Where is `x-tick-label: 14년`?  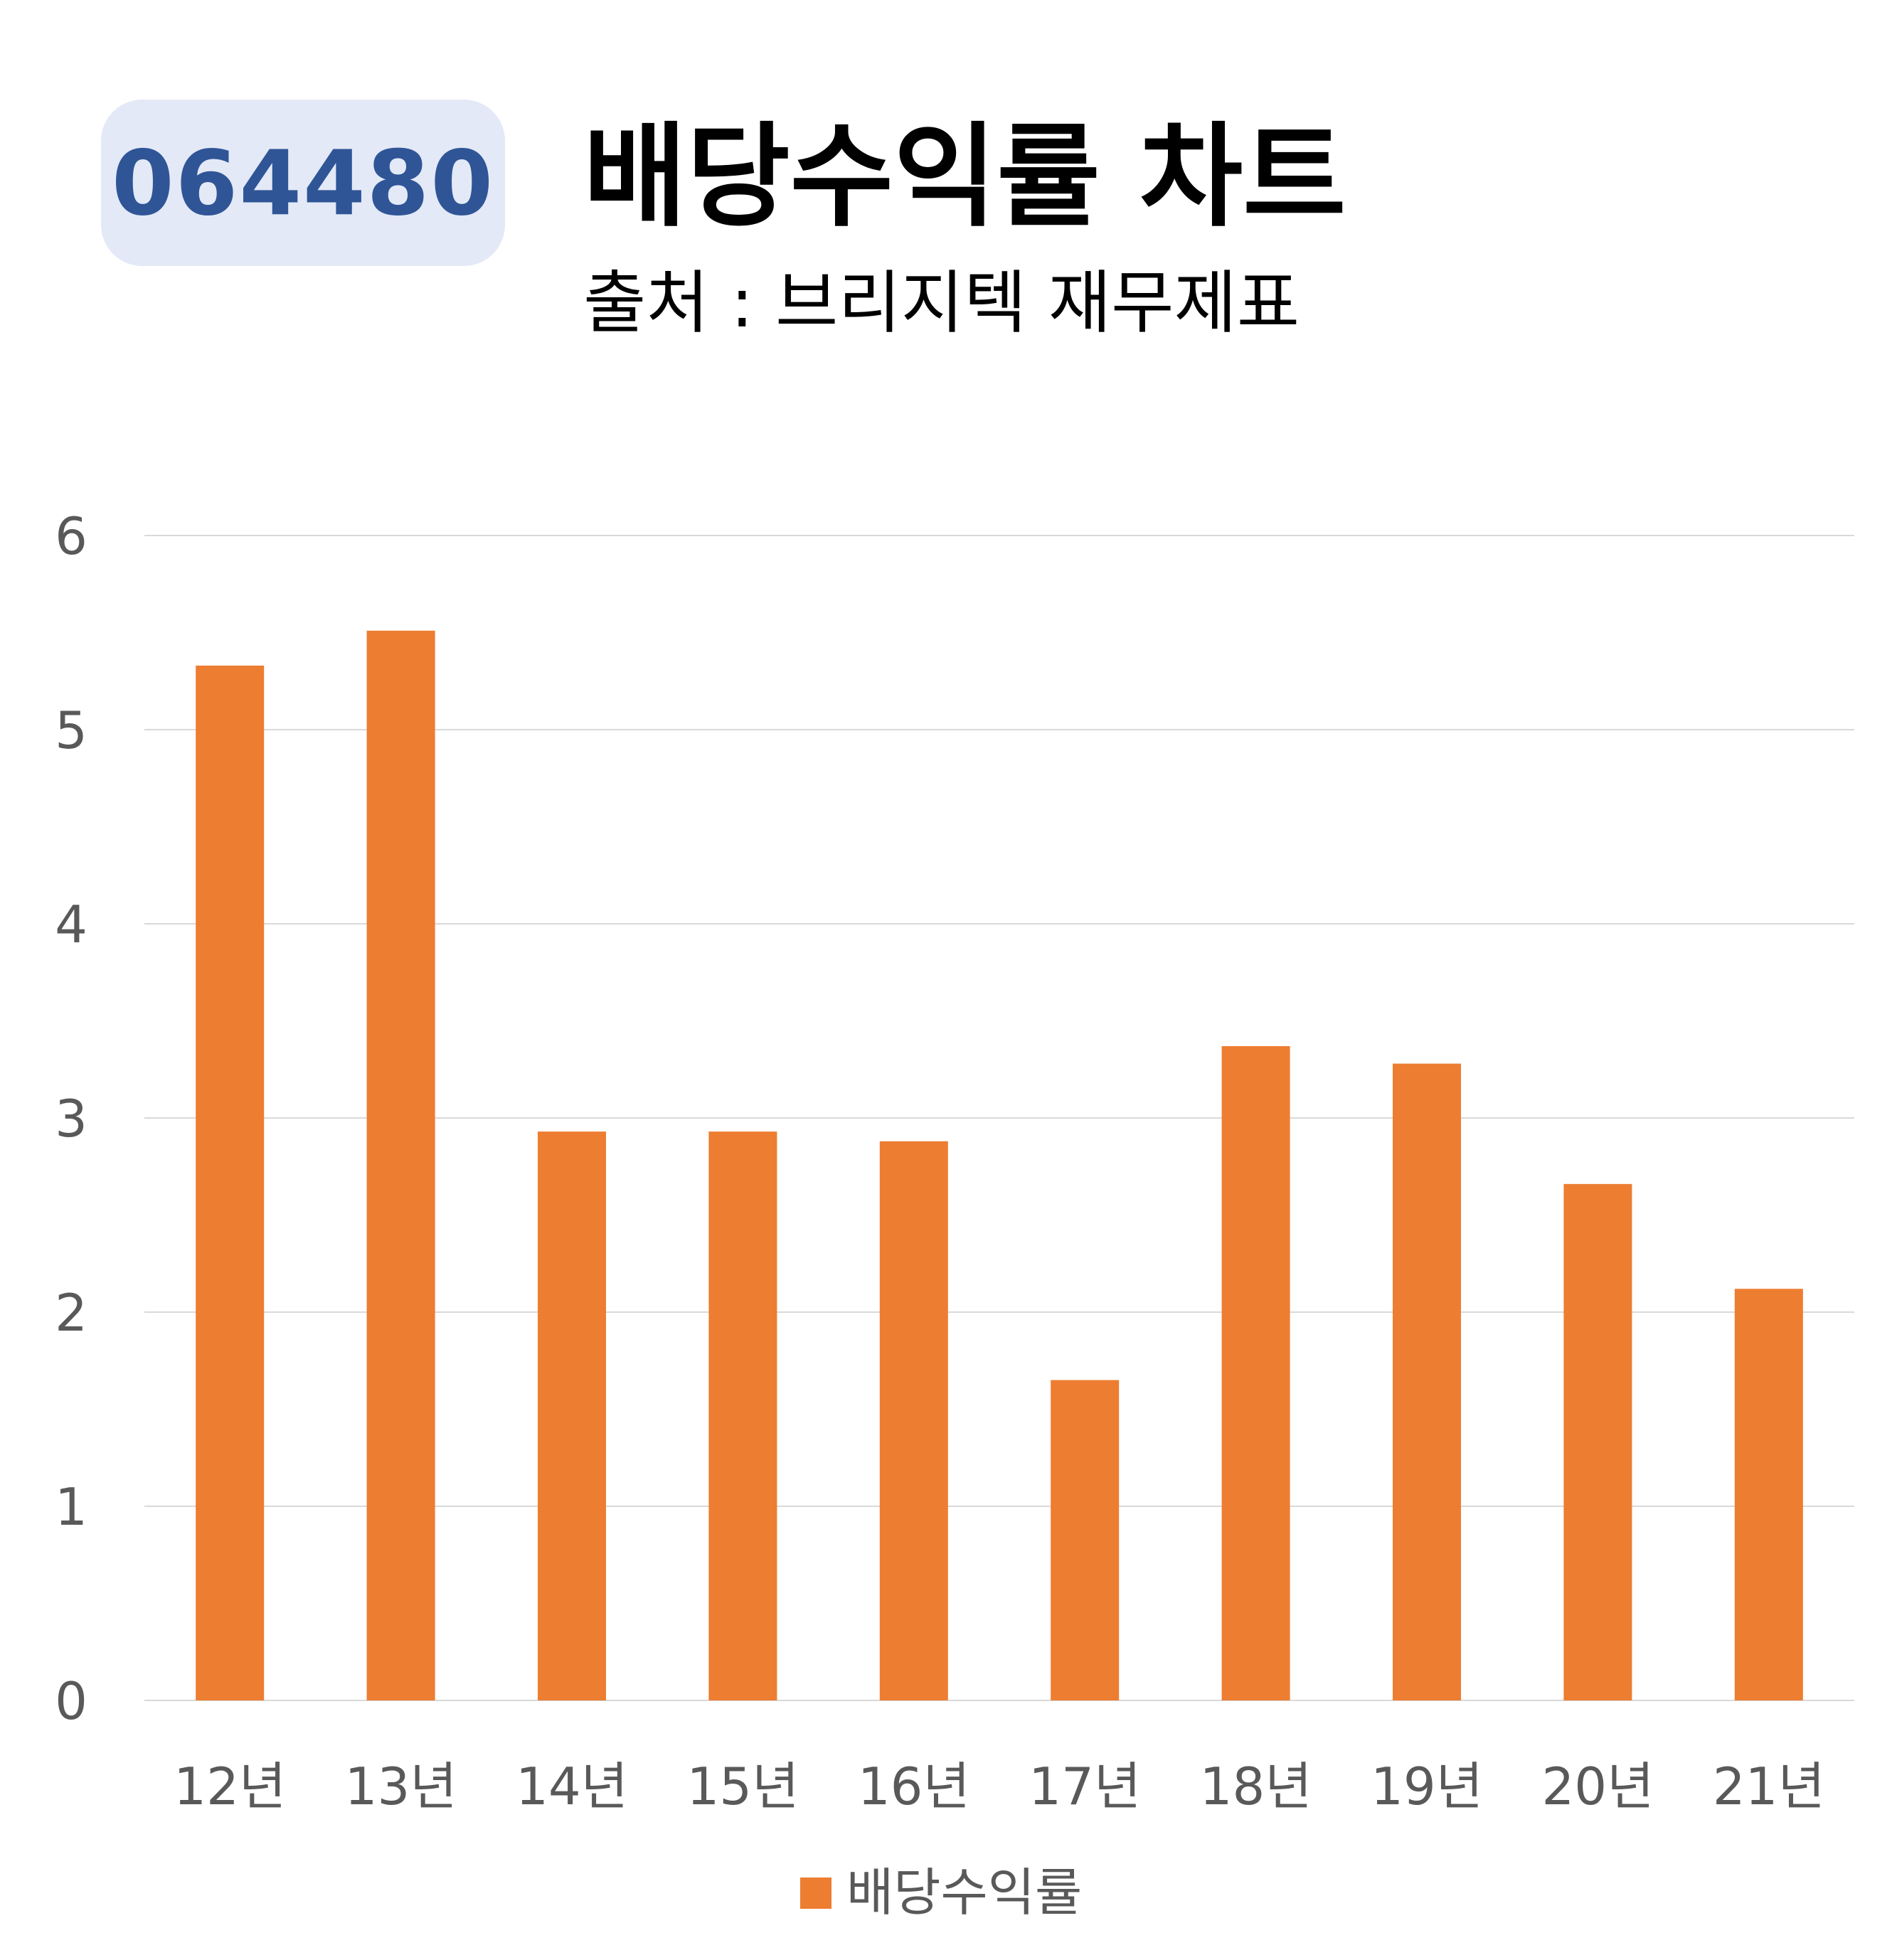
x-tick-label: 14년 is located at coordinates (572, 1786).